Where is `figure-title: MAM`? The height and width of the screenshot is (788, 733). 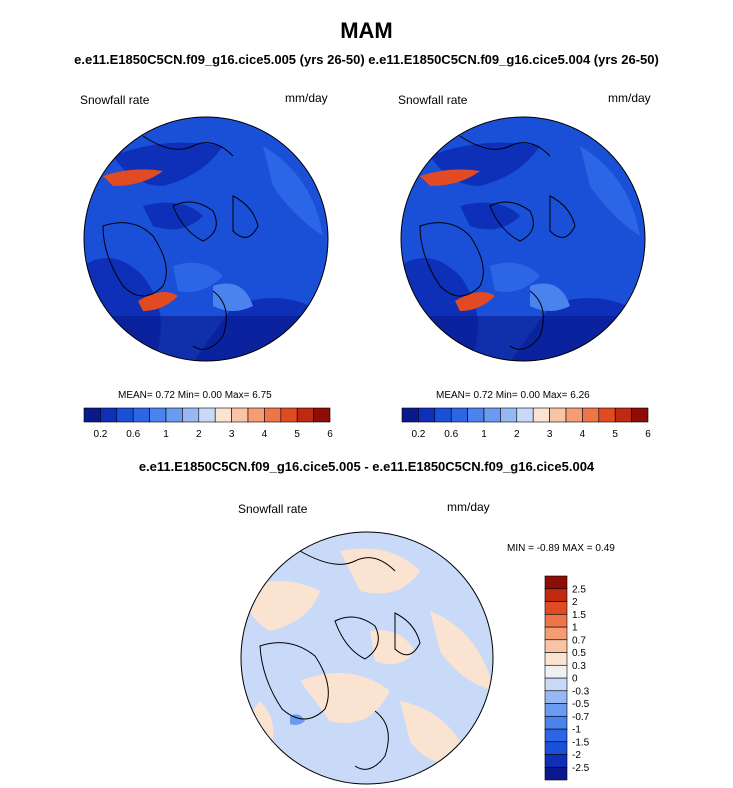 figure-title: MAM is located at coordinates (366, 30).